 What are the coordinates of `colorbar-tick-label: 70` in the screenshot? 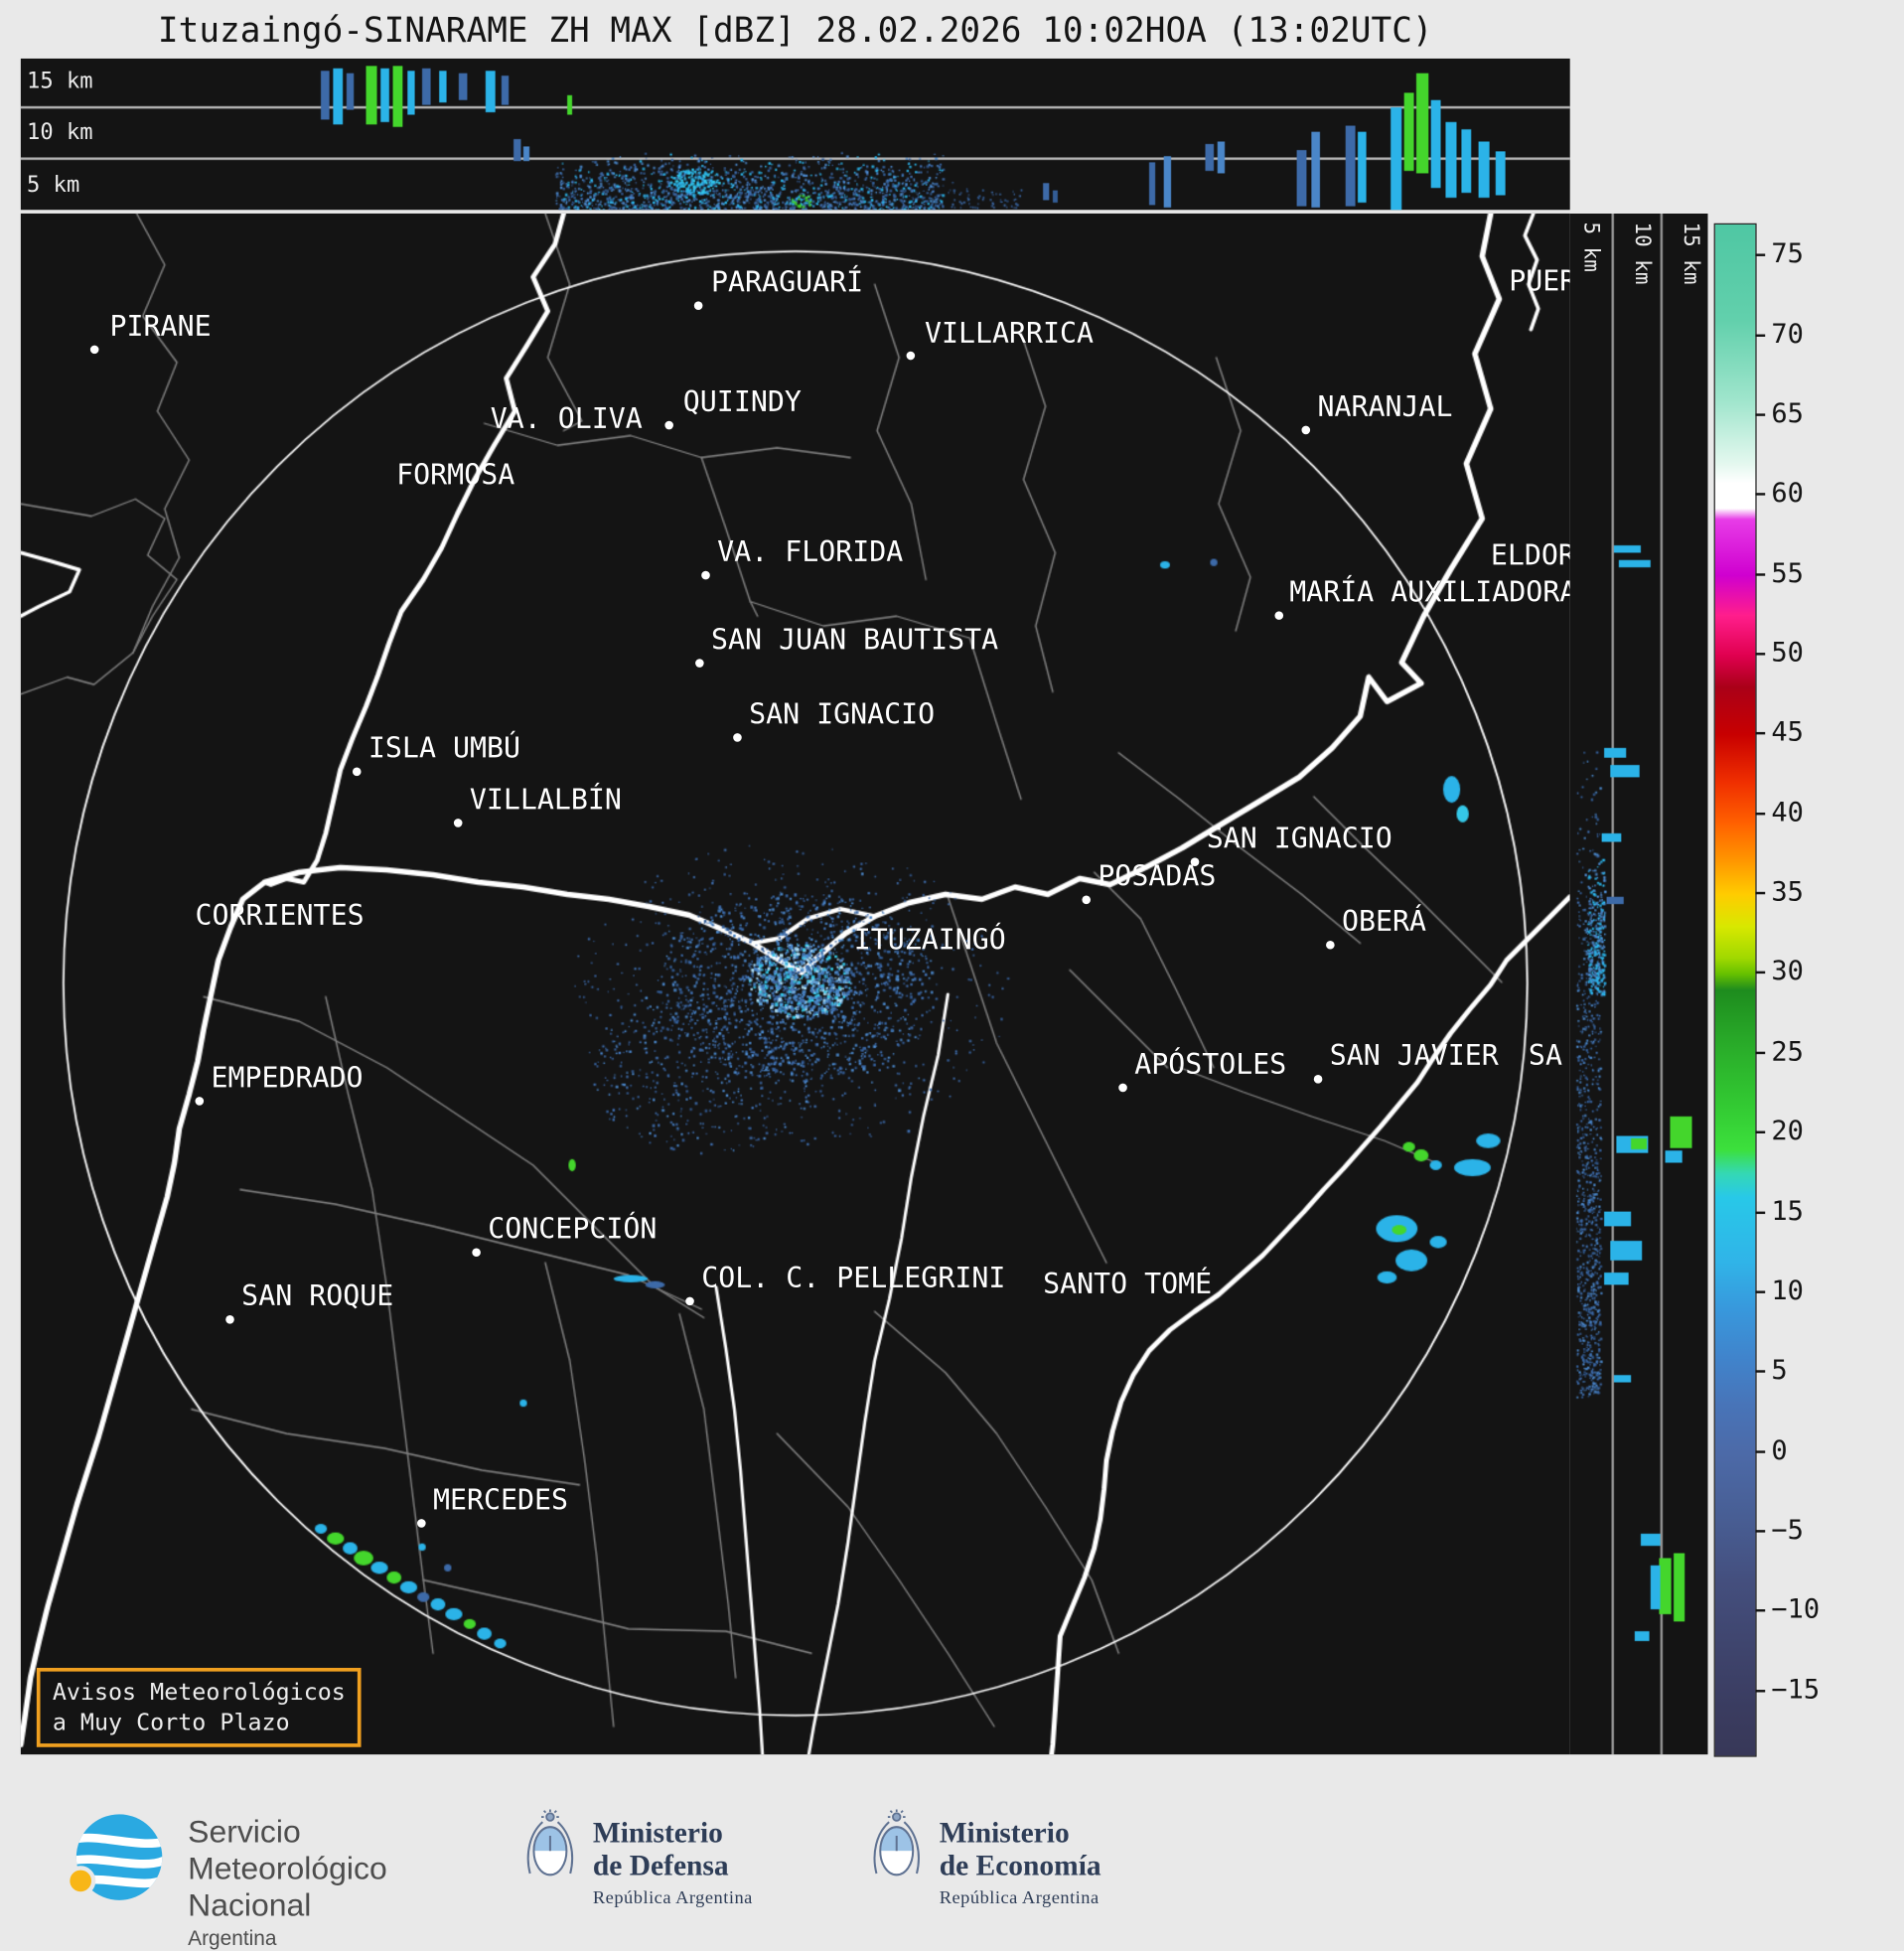 It's located at (1787, 334).